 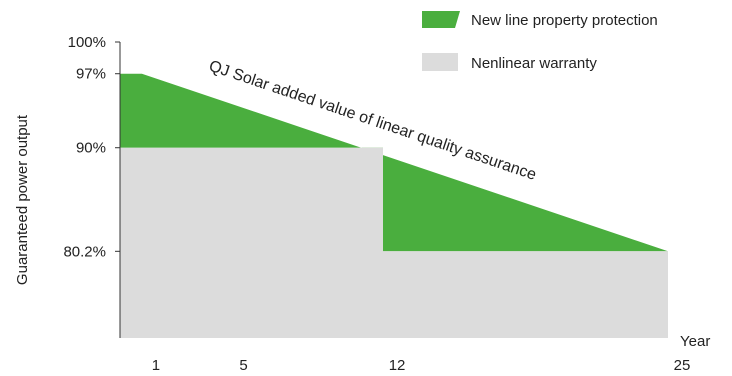 I want to click on legend-swatch-nonlinear, so click(x=440, y=62).